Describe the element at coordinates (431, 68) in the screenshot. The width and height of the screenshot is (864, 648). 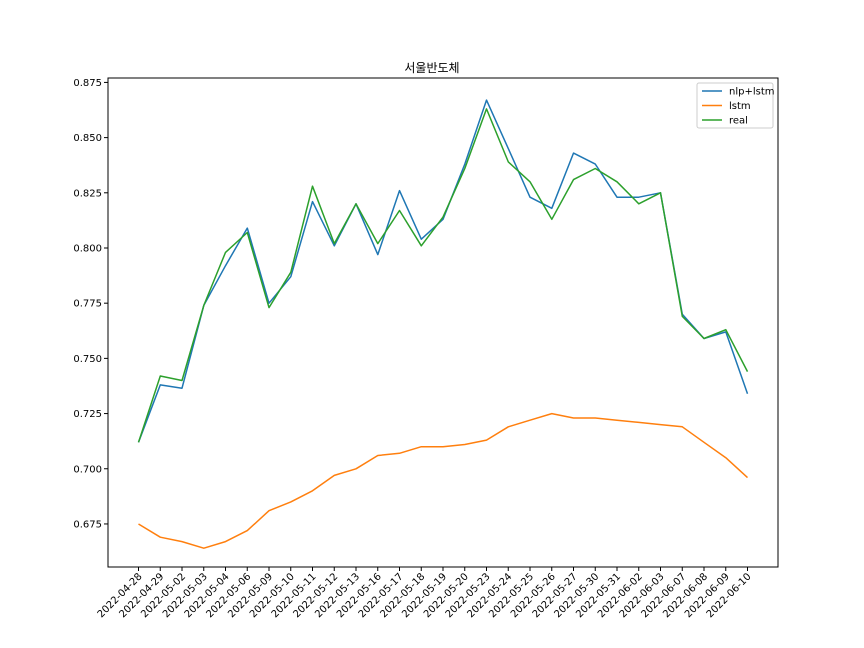
I see `chart-title: 서울반도체` at that location.